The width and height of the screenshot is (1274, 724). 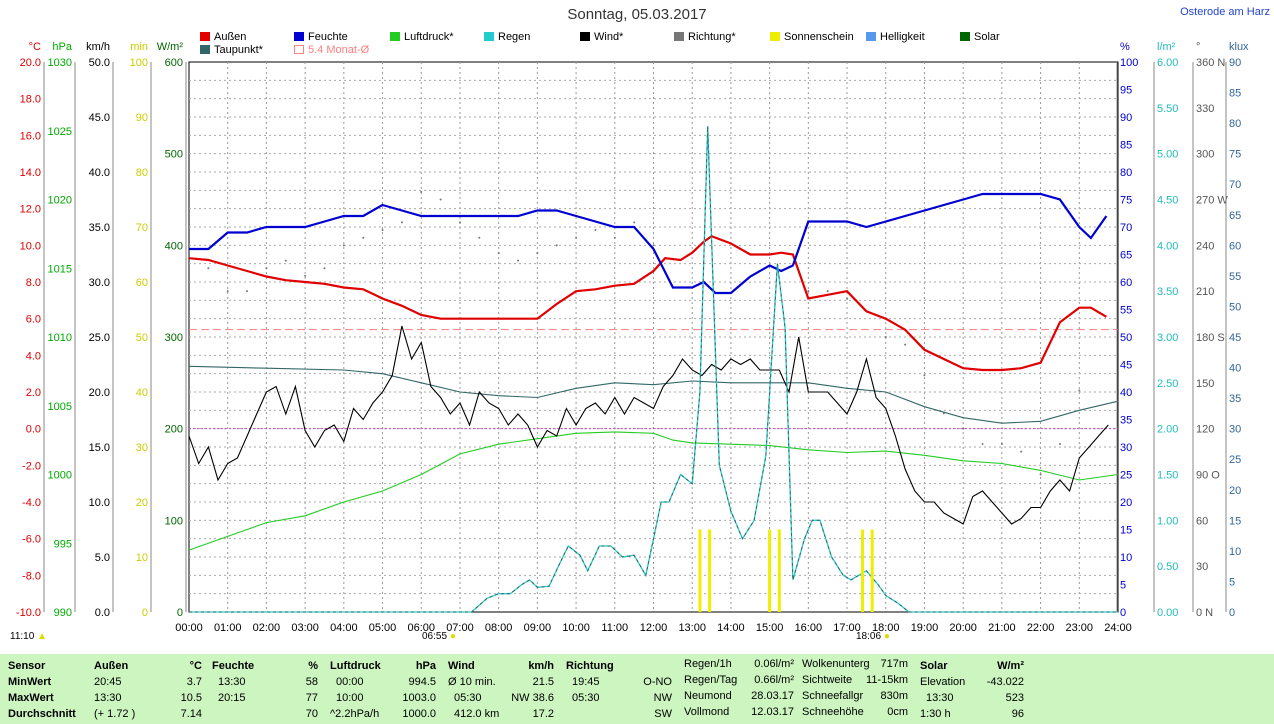 What do you see at coordinates (1126, 393) in the screenshot?
I see `right-axis-tick: 40` at bounding box center [1126, 393].